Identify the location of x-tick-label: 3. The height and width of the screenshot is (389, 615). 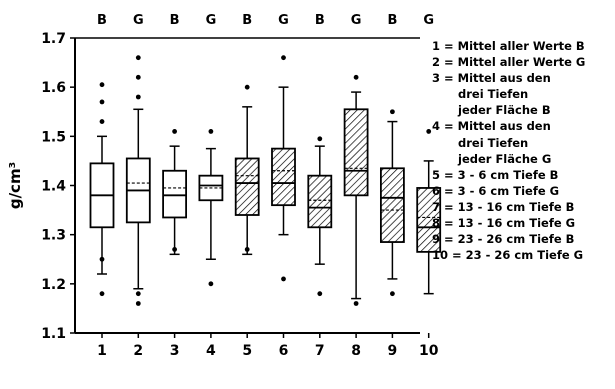
(175, 351).